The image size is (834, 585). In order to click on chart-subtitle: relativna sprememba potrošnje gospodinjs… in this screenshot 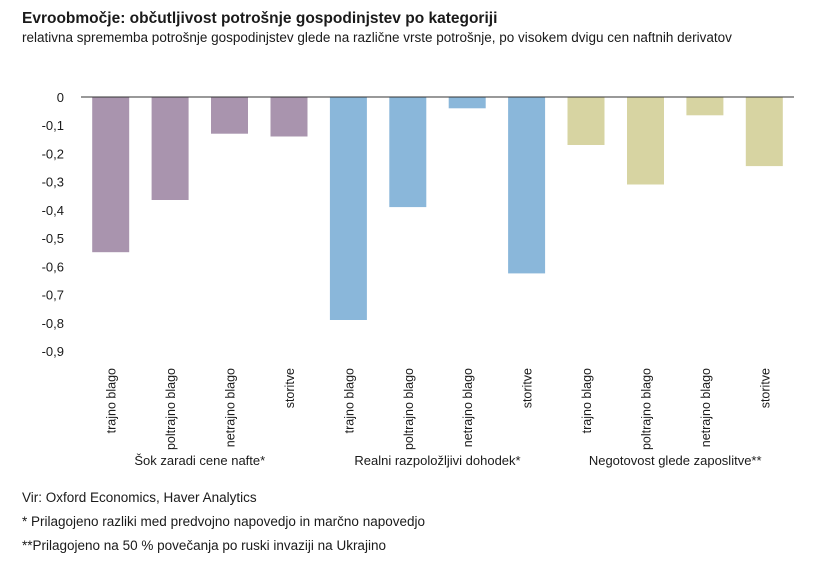, I will do `click(377, 37)`.